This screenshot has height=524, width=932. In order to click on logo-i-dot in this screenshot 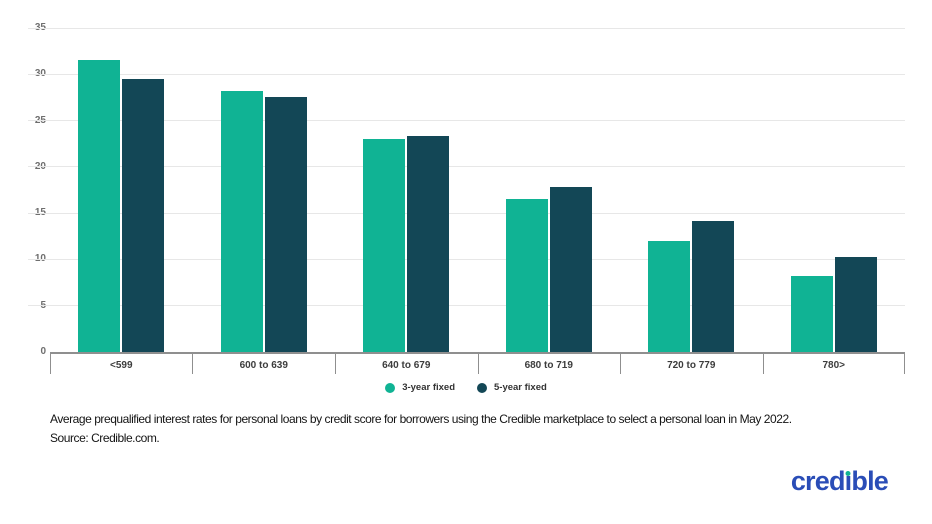, I will do `click(848, 473)`.